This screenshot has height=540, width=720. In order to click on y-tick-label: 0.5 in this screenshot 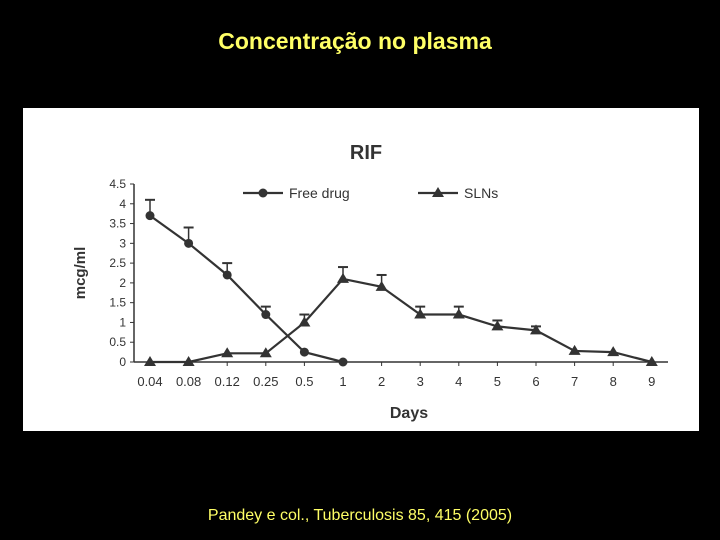, I will do `click(117, 342)`.